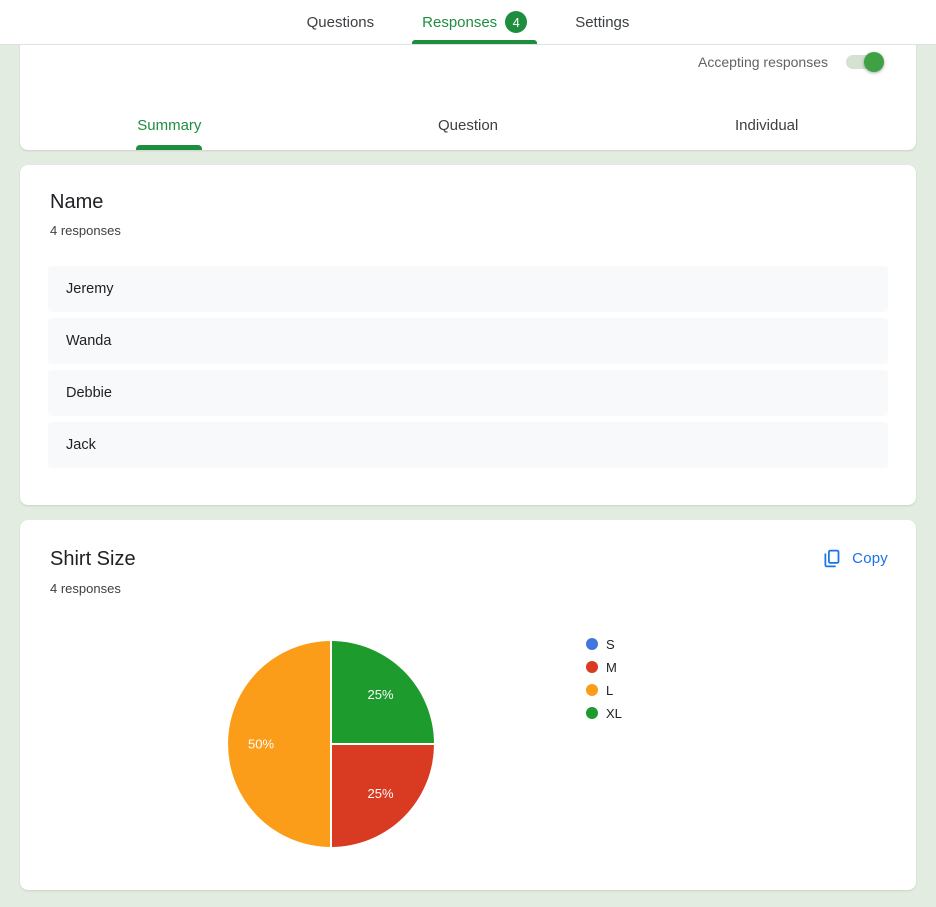 Image resolution: width=936 pixels, height=907 pixels. I want to click on chart-legend: S M L XL, so click(604, 678).